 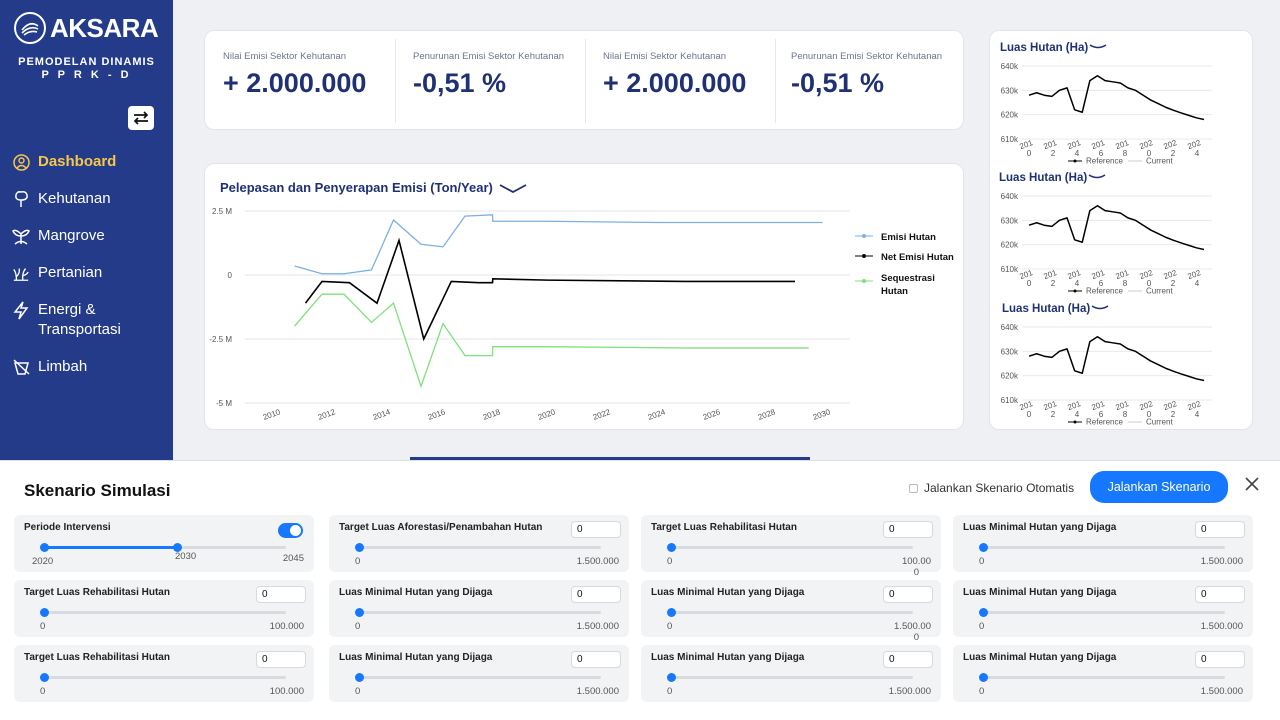 I want to click on nav-label: Kehutanan, so click(x=74, y=198).